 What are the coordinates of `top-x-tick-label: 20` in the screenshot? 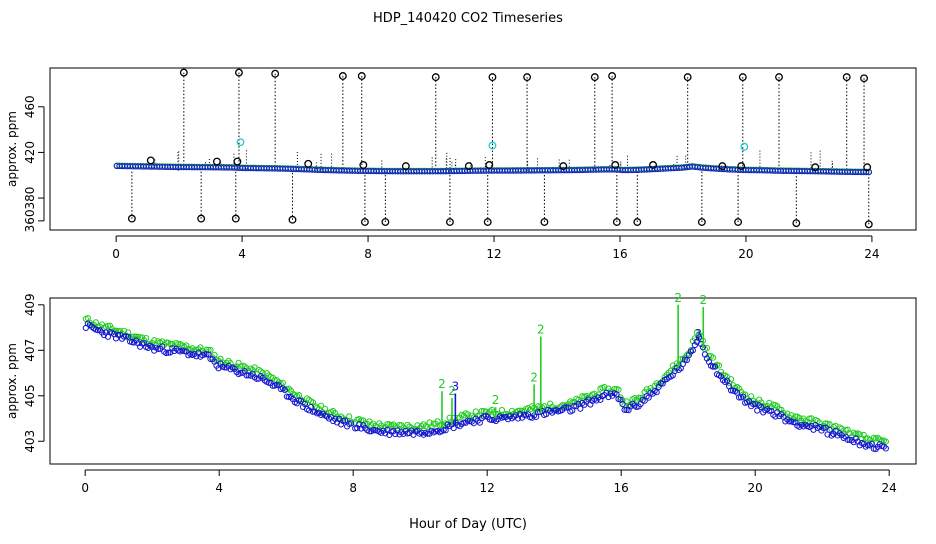 It's located at (745, 254).